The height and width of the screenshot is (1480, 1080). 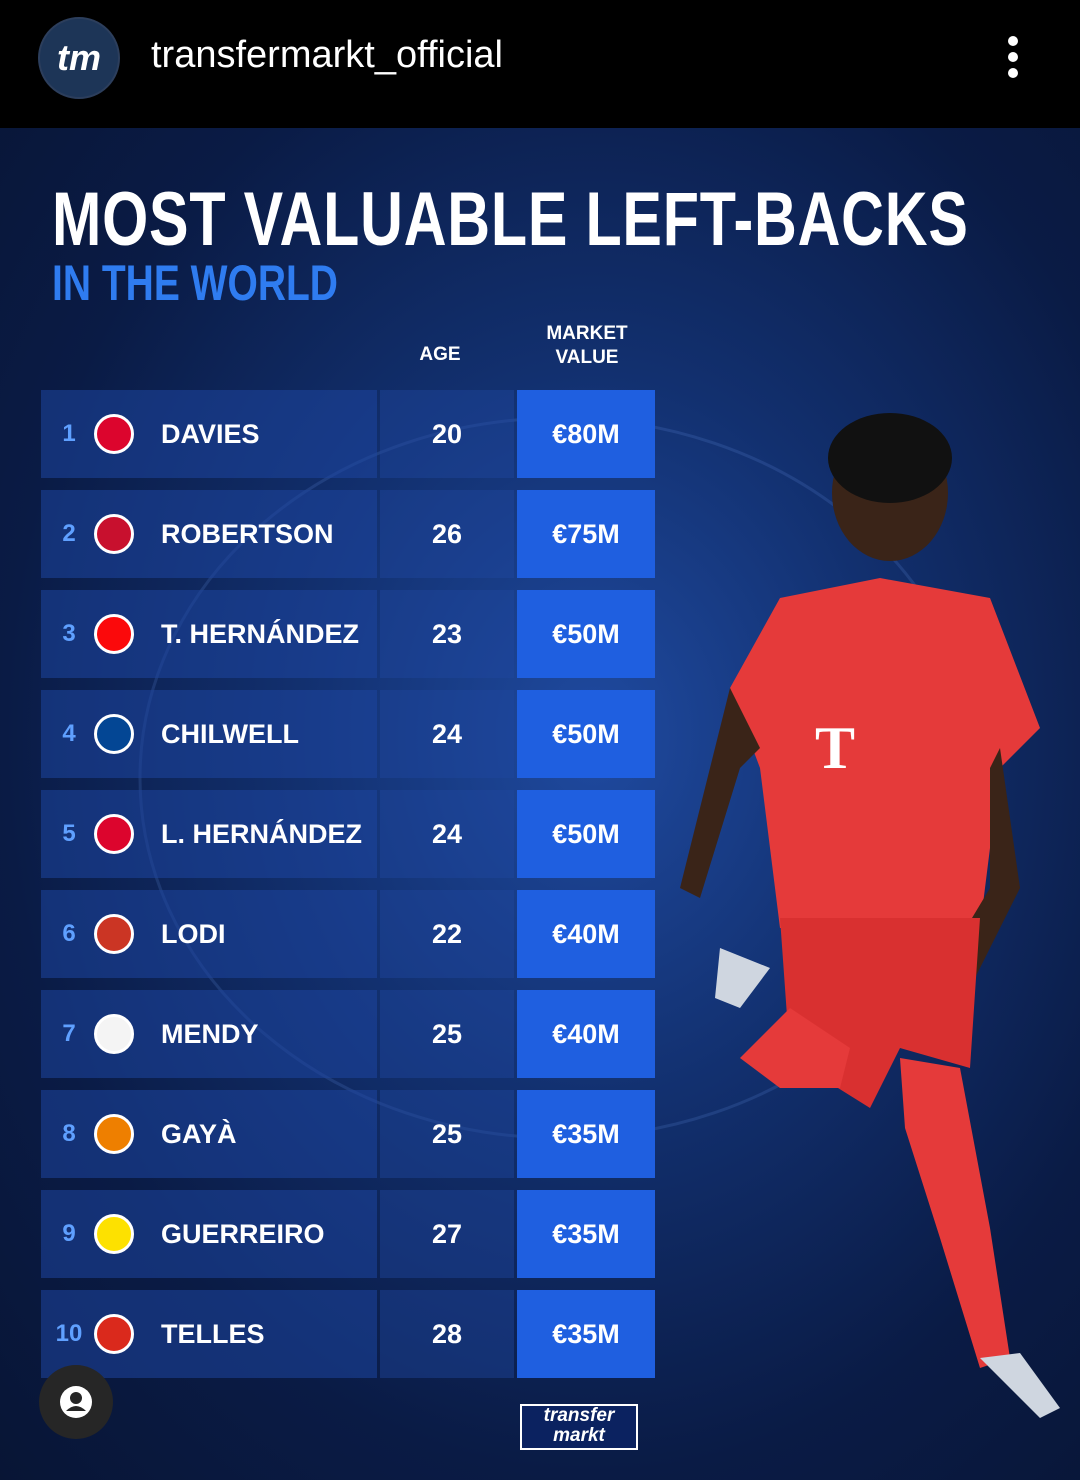 I want to click on player-cell: 4 CHILWELL, so click(x=209, y=734).